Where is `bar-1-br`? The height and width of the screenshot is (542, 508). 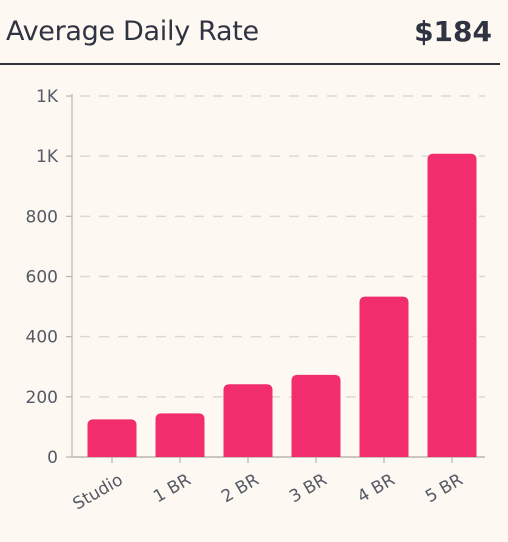 bar-1-br is located at coordinates (180, 435).